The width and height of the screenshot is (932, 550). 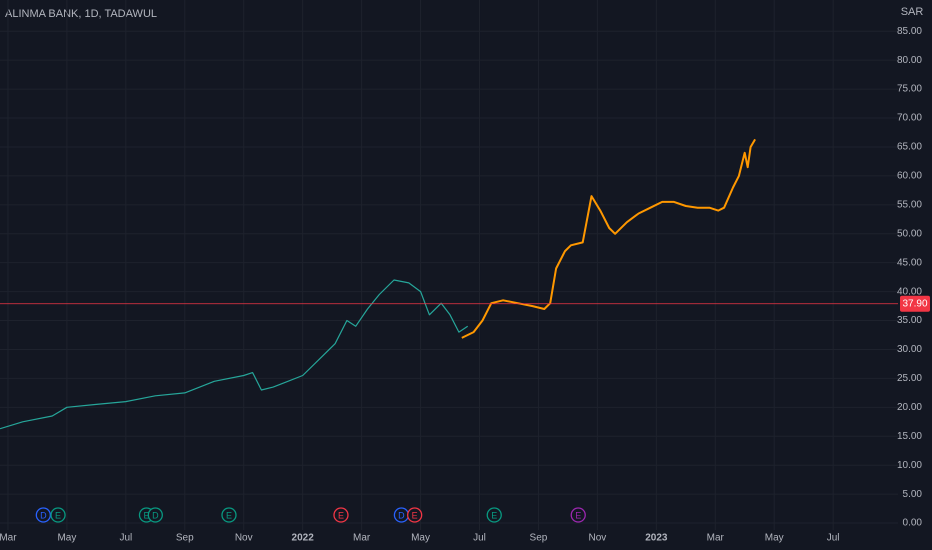 What do you see at coordinates (909, 31) in the screenshot?
I see `y-tick-label: 85.00` at bounding box center [909, 31].